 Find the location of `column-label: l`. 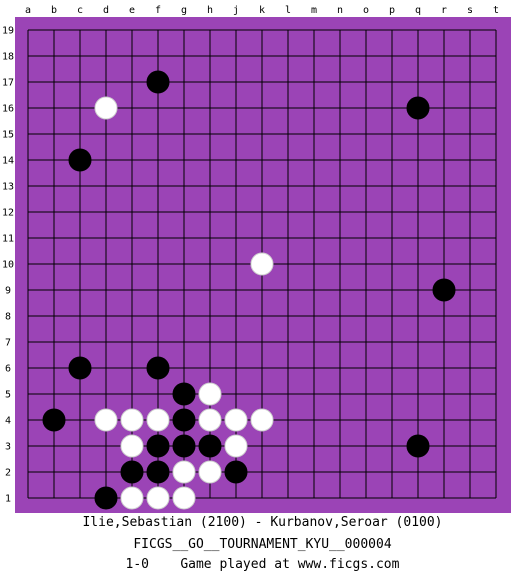

column-label: l is located at coordinates (288, 10).